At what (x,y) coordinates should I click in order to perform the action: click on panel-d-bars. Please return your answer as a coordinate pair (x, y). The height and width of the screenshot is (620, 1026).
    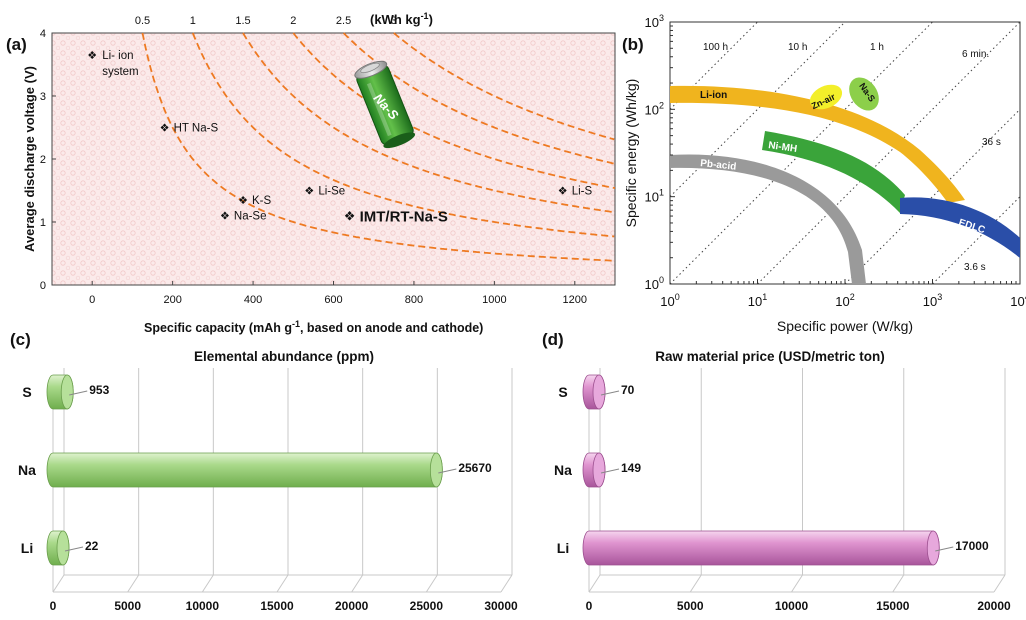
    Looking at the image, I should click on (768, 470).